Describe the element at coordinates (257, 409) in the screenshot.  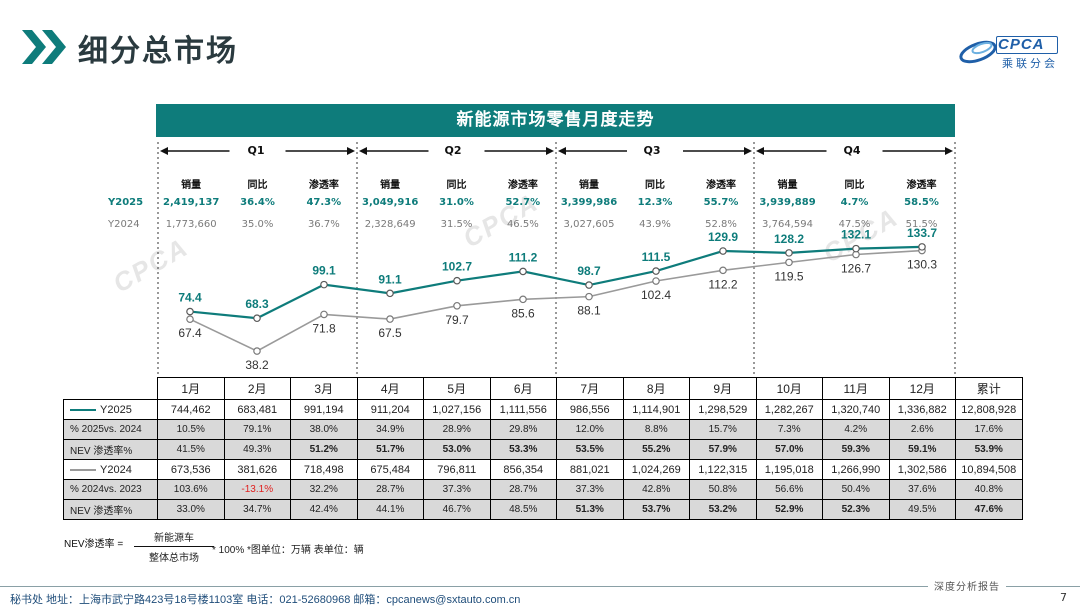
I see `table-cell: 683,481` at that location.